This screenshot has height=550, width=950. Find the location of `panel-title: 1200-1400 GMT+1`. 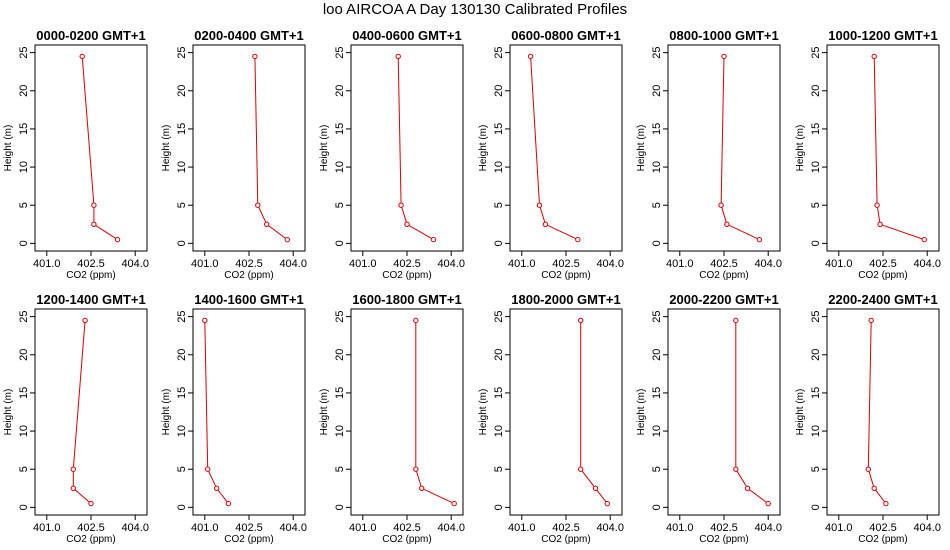

panel-title: 1200-1400 GMT+1 is located at coordinates (90, 299).